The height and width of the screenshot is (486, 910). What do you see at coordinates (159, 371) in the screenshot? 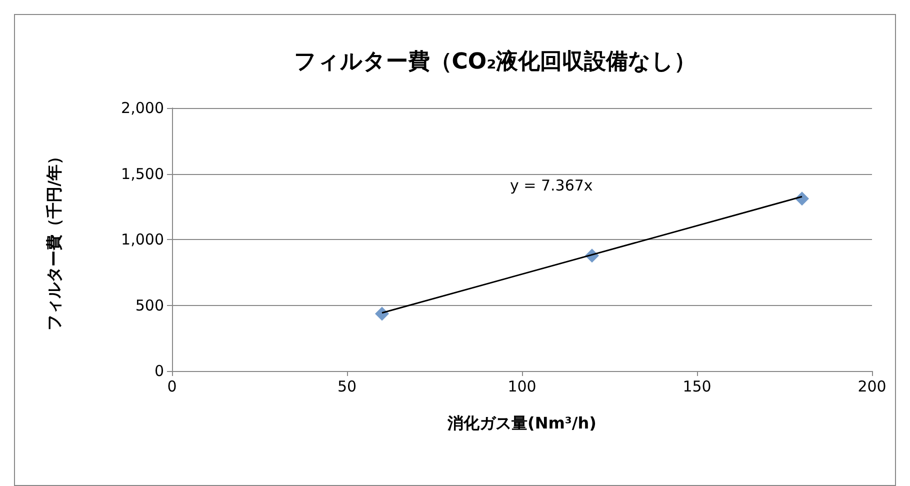
I see `y-tick-label: 0` at bounding box center [159, 371].